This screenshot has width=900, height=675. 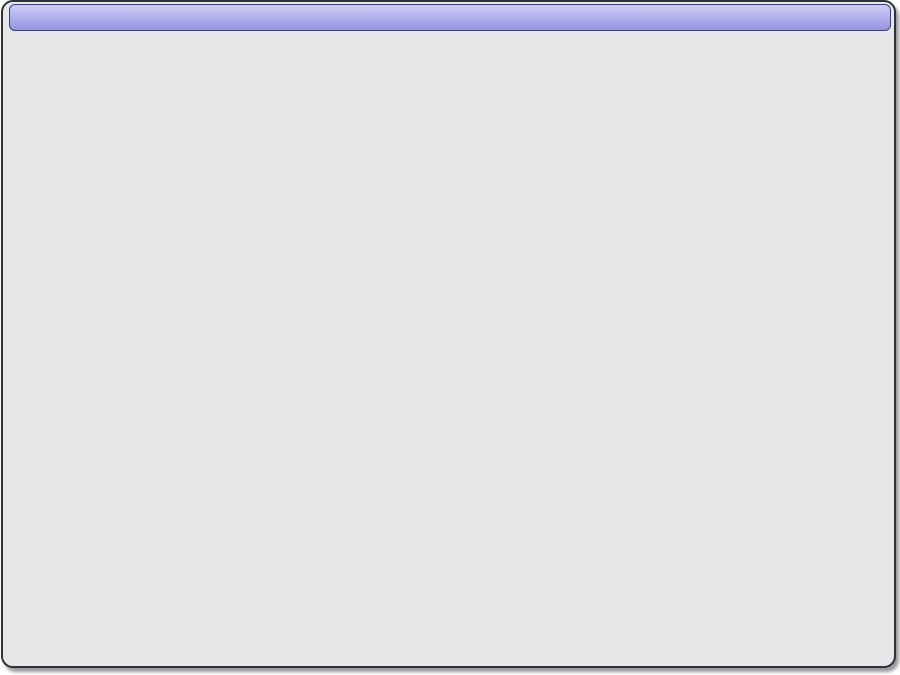 What do you see at coordinates (450, 17) in the screenshot?
I see `title-bar` at bounding box center [450, 17].